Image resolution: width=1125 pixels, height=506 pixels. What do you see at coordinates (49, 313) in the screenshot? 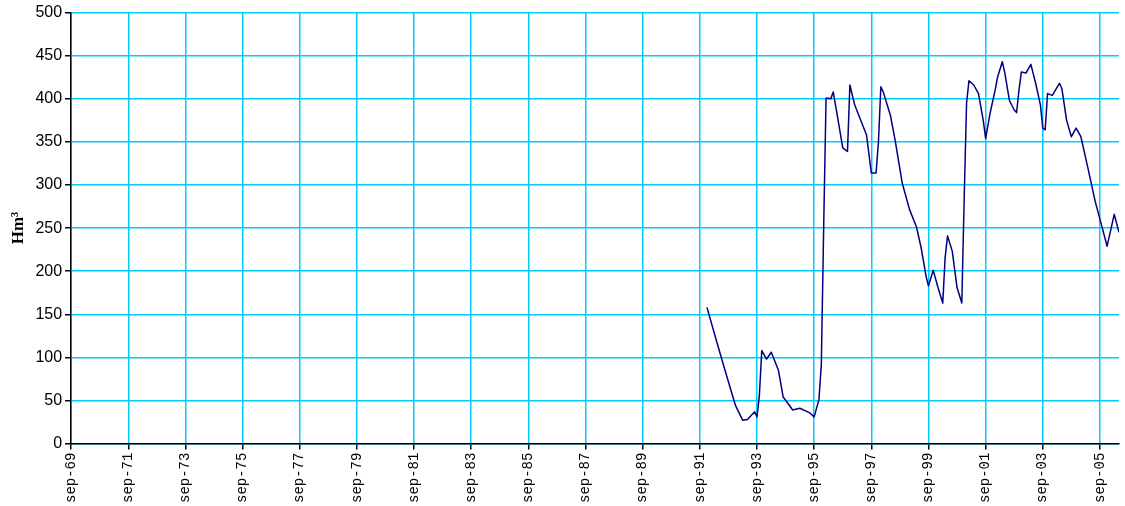
I see `y-tick-label: 150` at bounding box center [49, 313].